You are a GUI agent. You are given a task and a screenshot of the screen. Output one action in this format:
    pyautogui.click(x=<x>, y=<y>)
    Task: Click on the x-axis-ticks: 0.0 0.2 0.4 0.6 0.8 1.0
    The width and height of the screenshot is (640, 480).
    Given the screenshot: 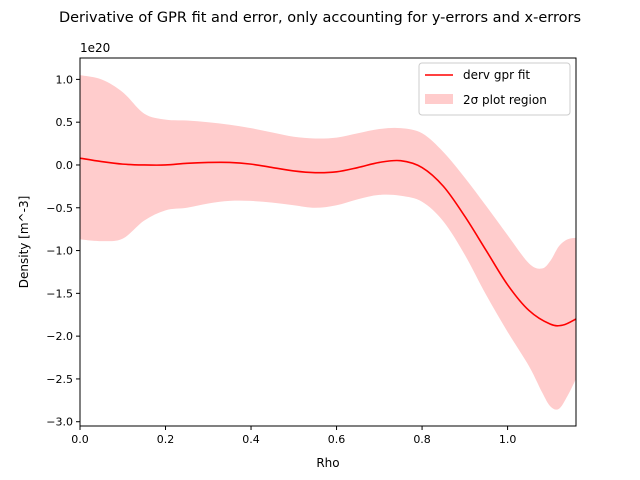 What is the action you would take?
    pyautogui.click(x=293, y=436)
    